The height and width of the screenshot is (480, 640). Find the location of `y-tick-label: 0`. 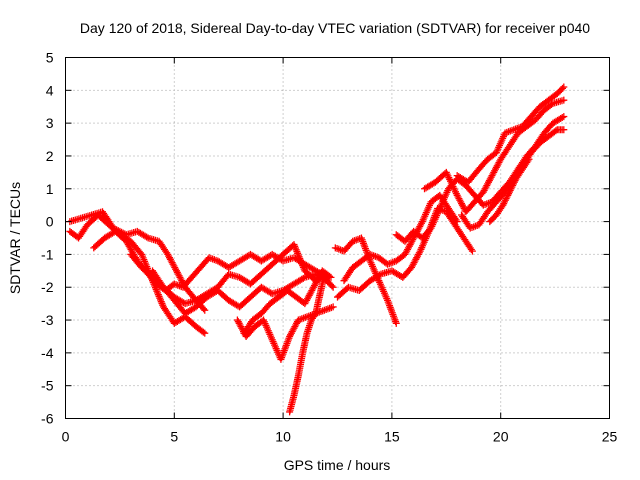

y-tick-label: 0 is located at coordinates (50, 222).